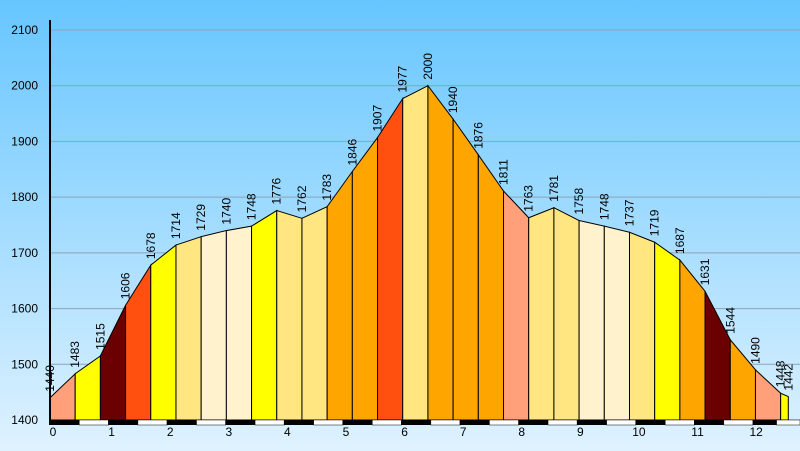 This screenshot has height=451, width=800. Describe the element at coordinates (226, 211) in the screenshot. I see `value-label: 1740` at that location.